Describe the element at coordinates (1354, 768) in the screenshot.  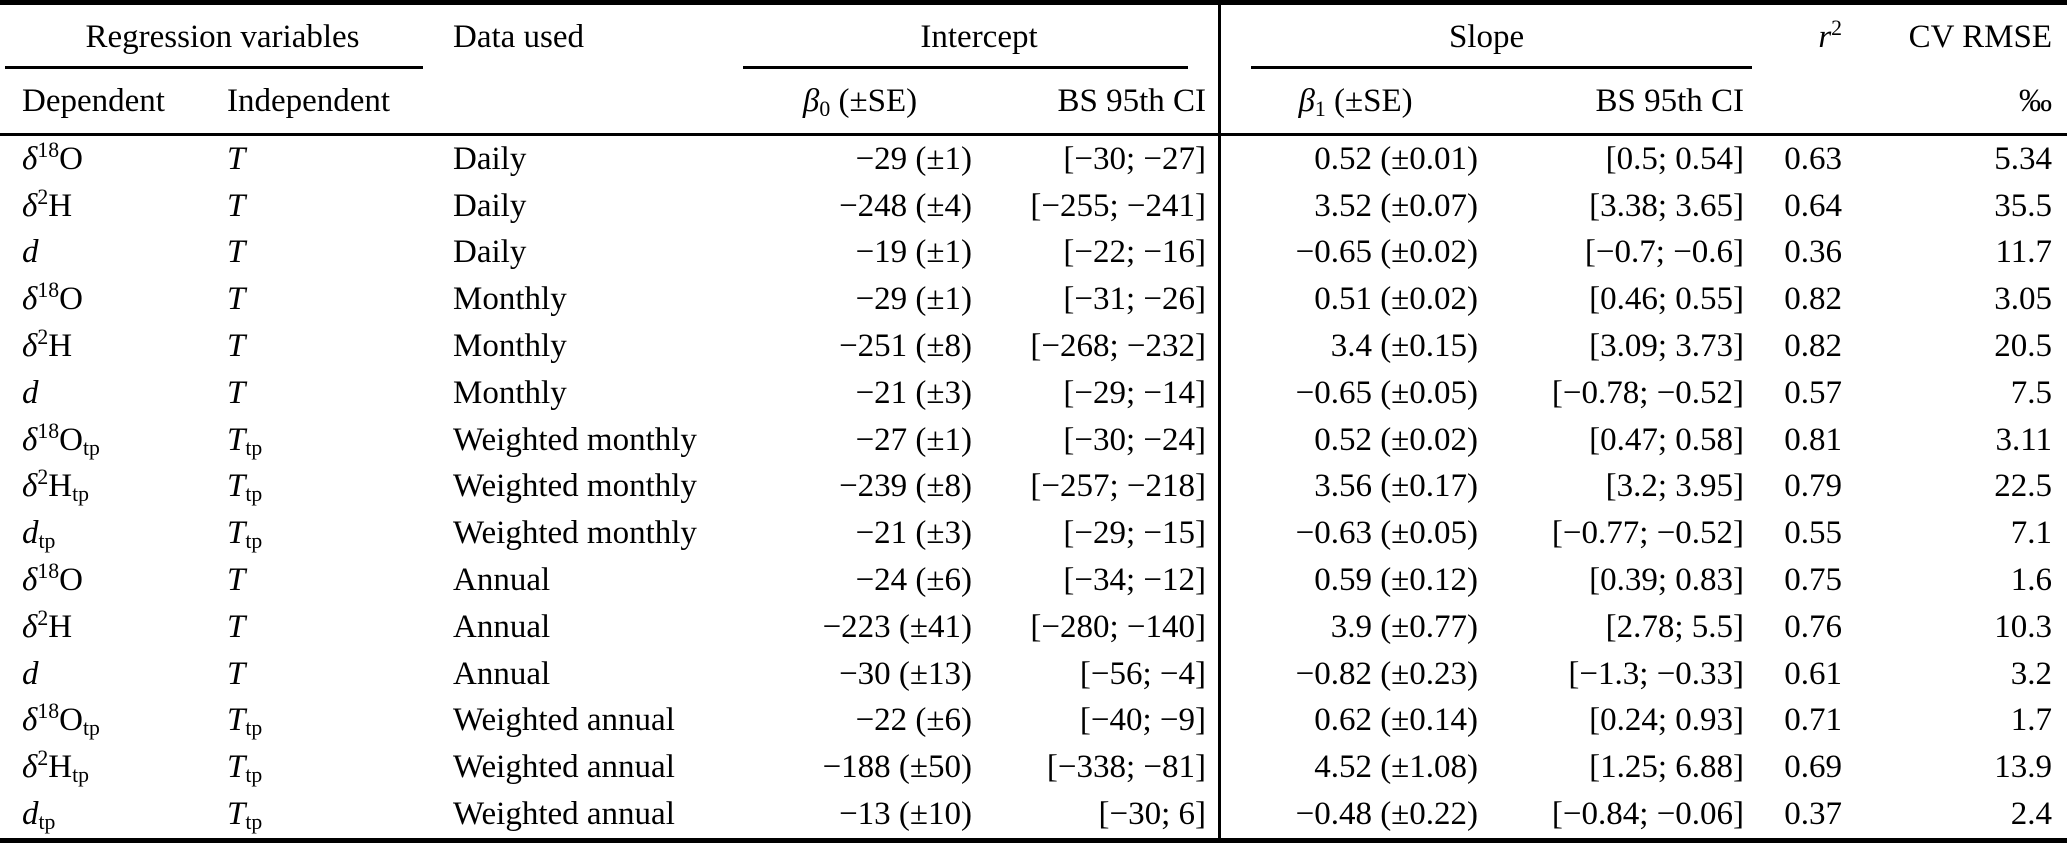
I see `table-cell: 4.52 (±1.08)` at that location.